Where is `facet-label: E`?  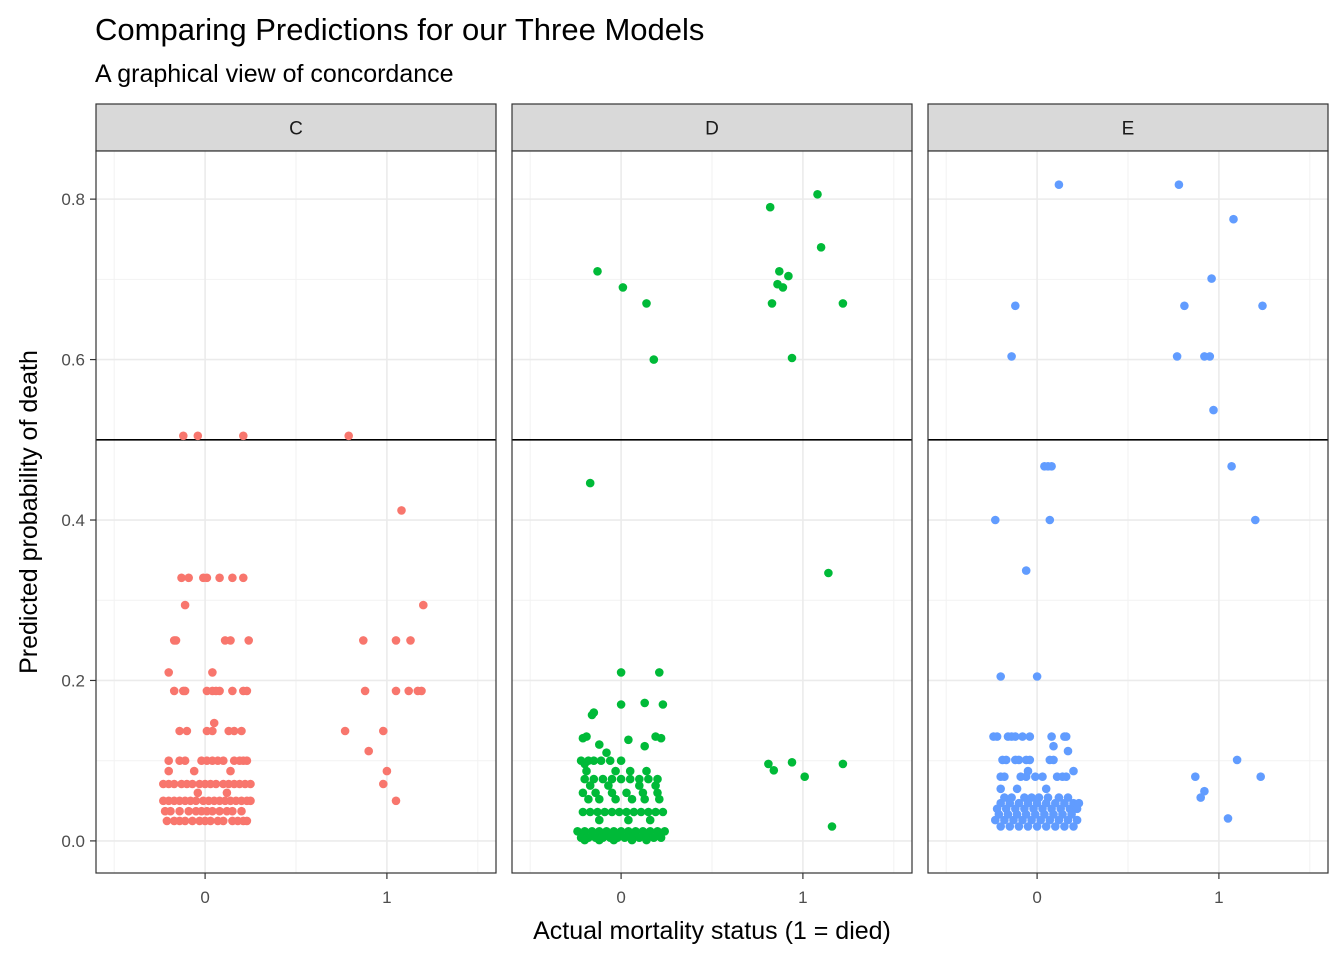
facet-label: E is located at coordinates (1128, 129).